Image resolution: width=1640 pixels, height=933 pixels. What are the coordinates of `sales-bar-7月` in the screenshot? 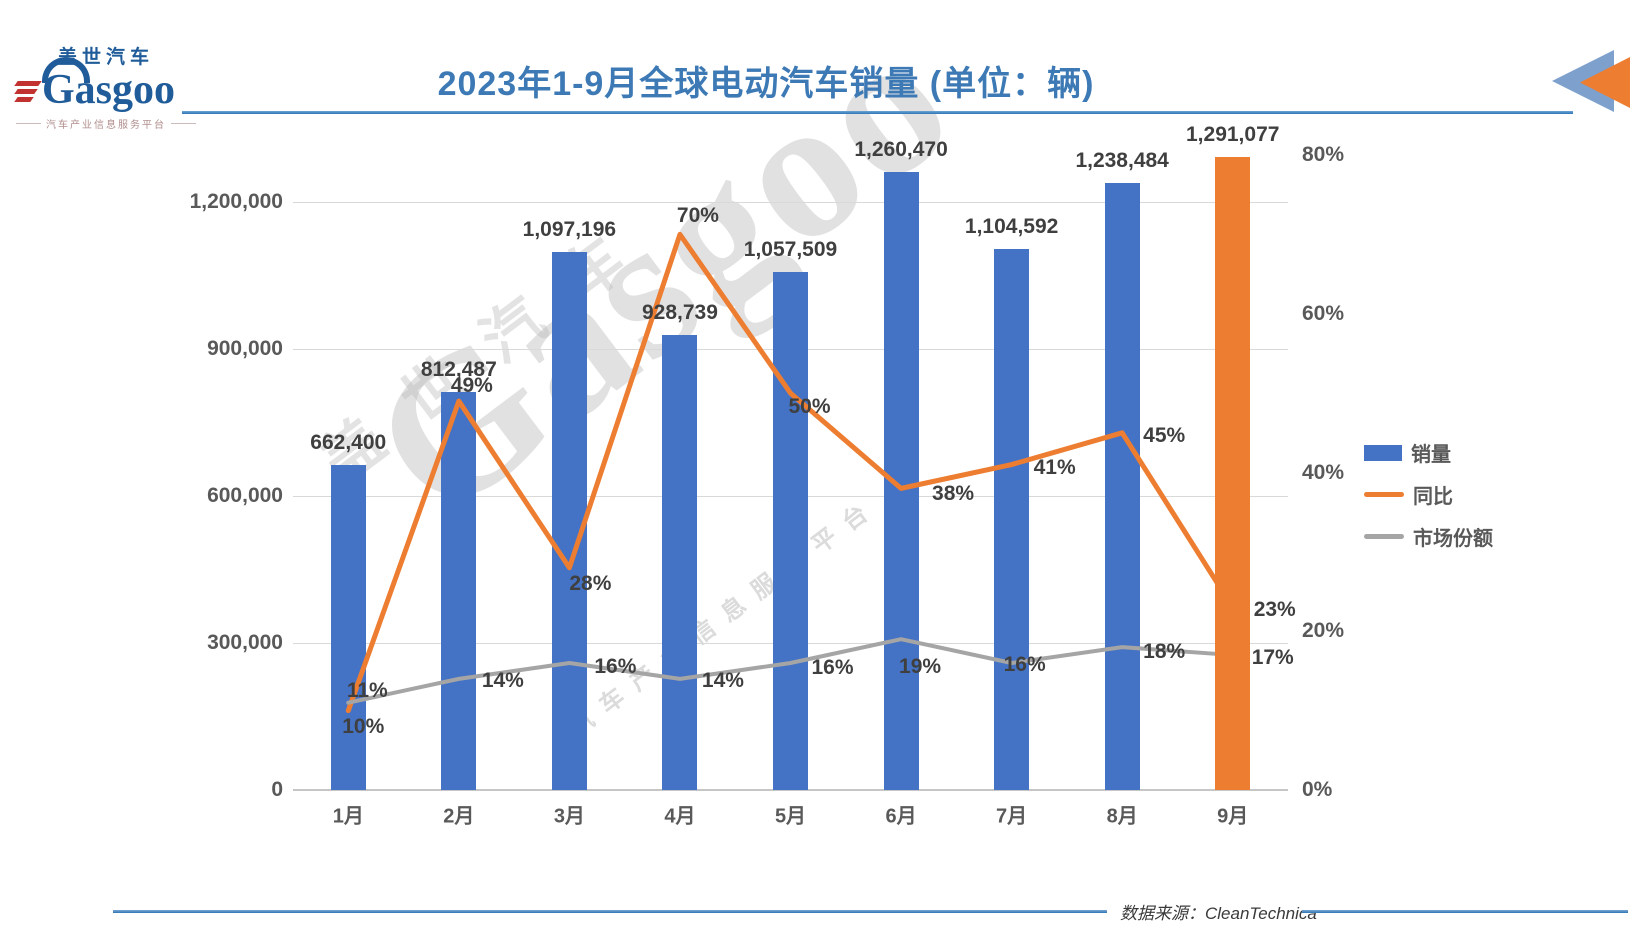 It's located at (1012, 519).